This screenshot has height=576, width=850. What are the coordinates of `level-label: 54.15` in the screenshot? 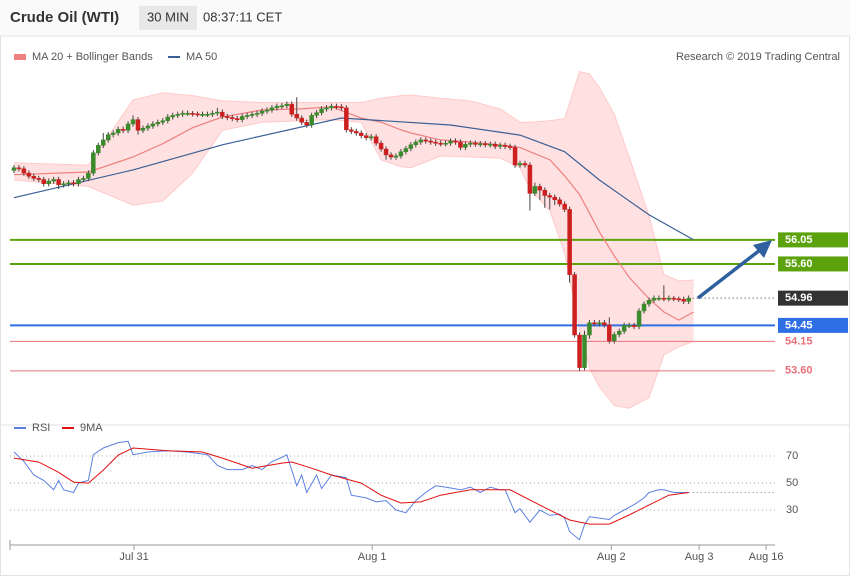 It's located at (799, 341).